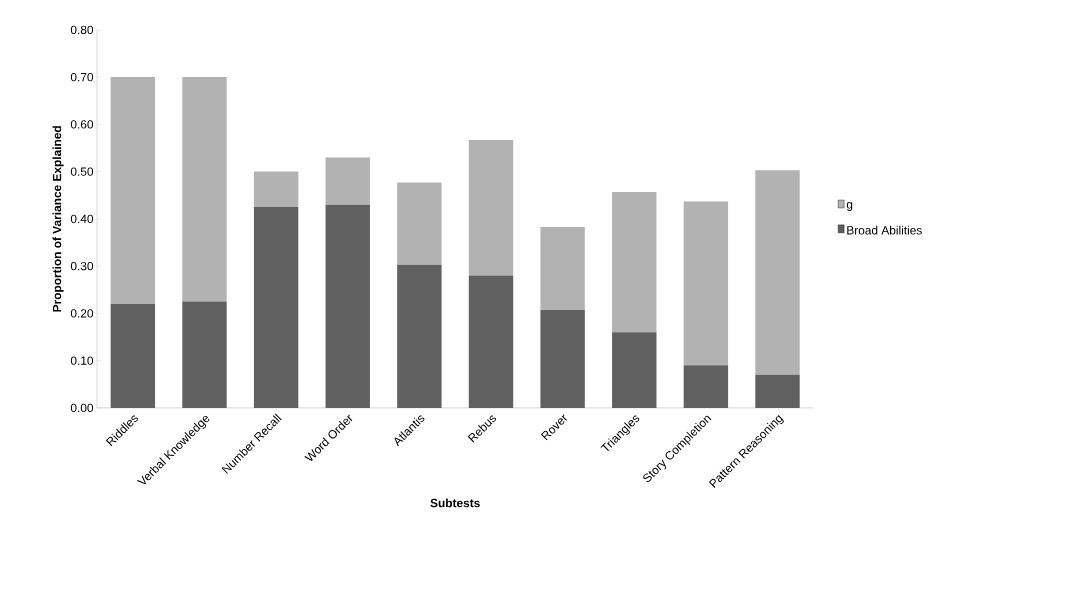 This screenshot has height=607, width=1070. I want to click on x-axis-title: Subtests, so click(455, 503).